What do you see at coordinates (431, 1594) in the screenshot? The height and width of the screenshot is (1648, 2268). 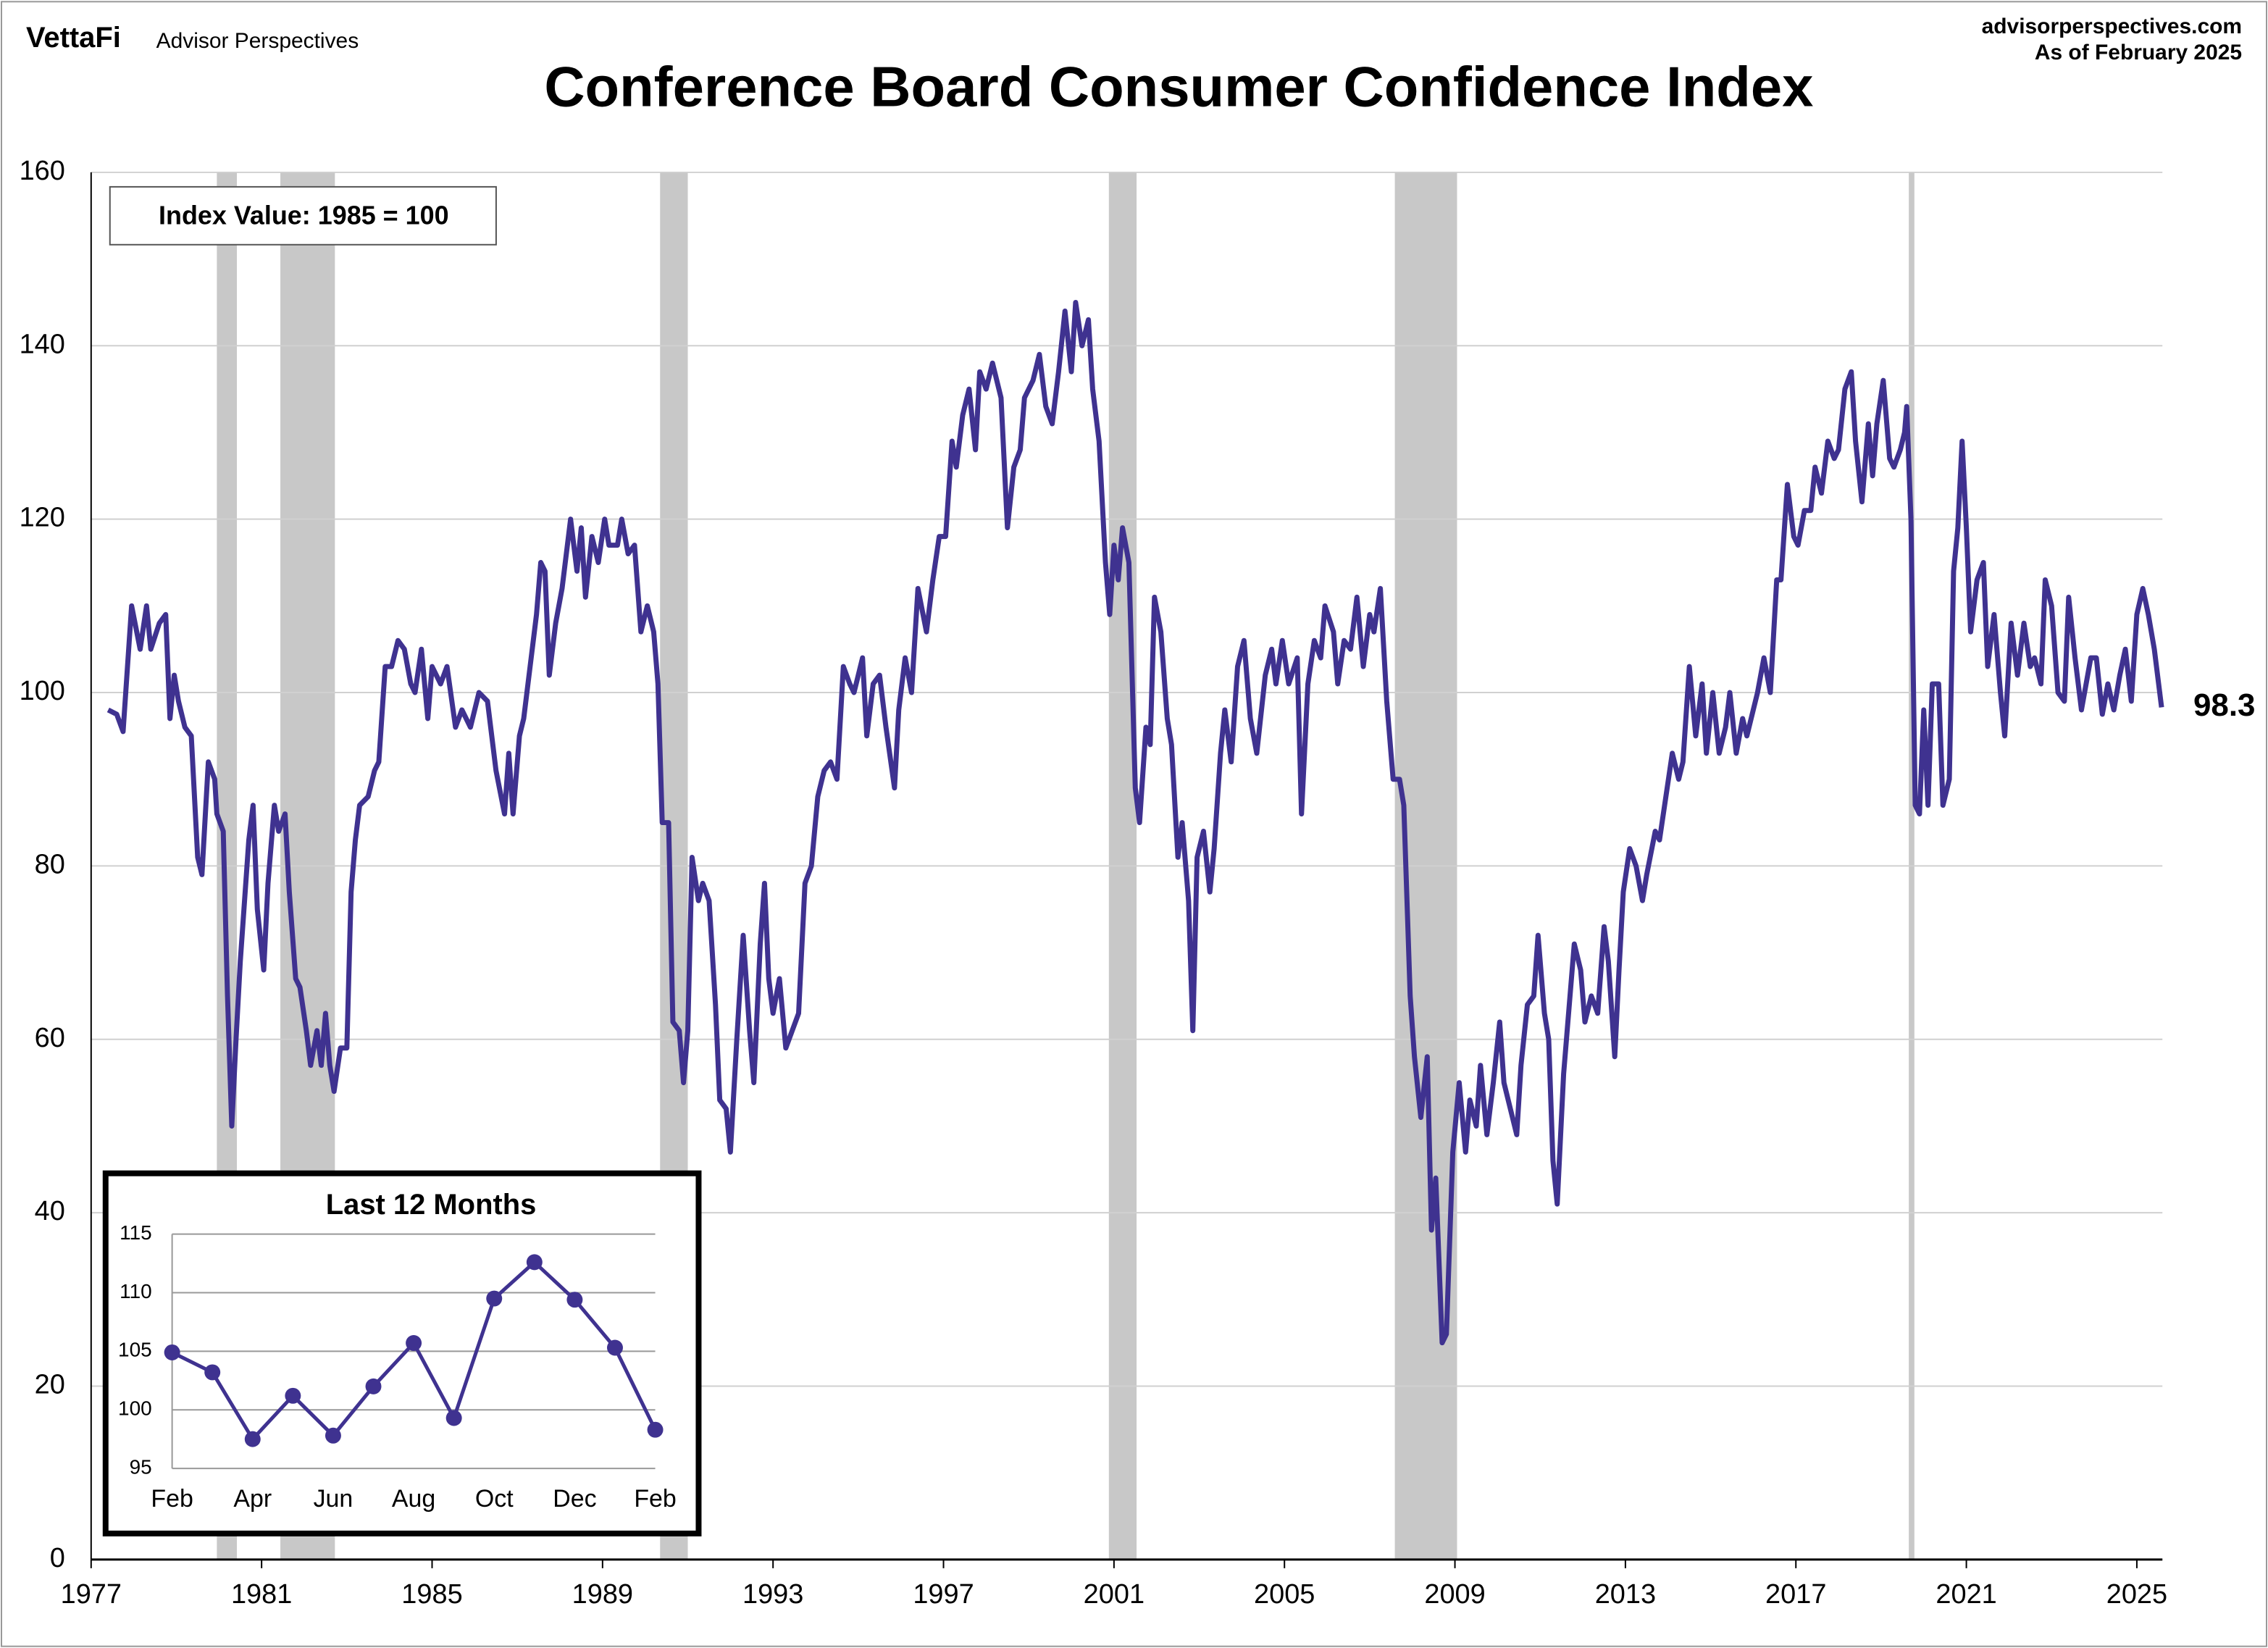 I see `x-tick-label: 1985` at bounding box center [431, 1594].